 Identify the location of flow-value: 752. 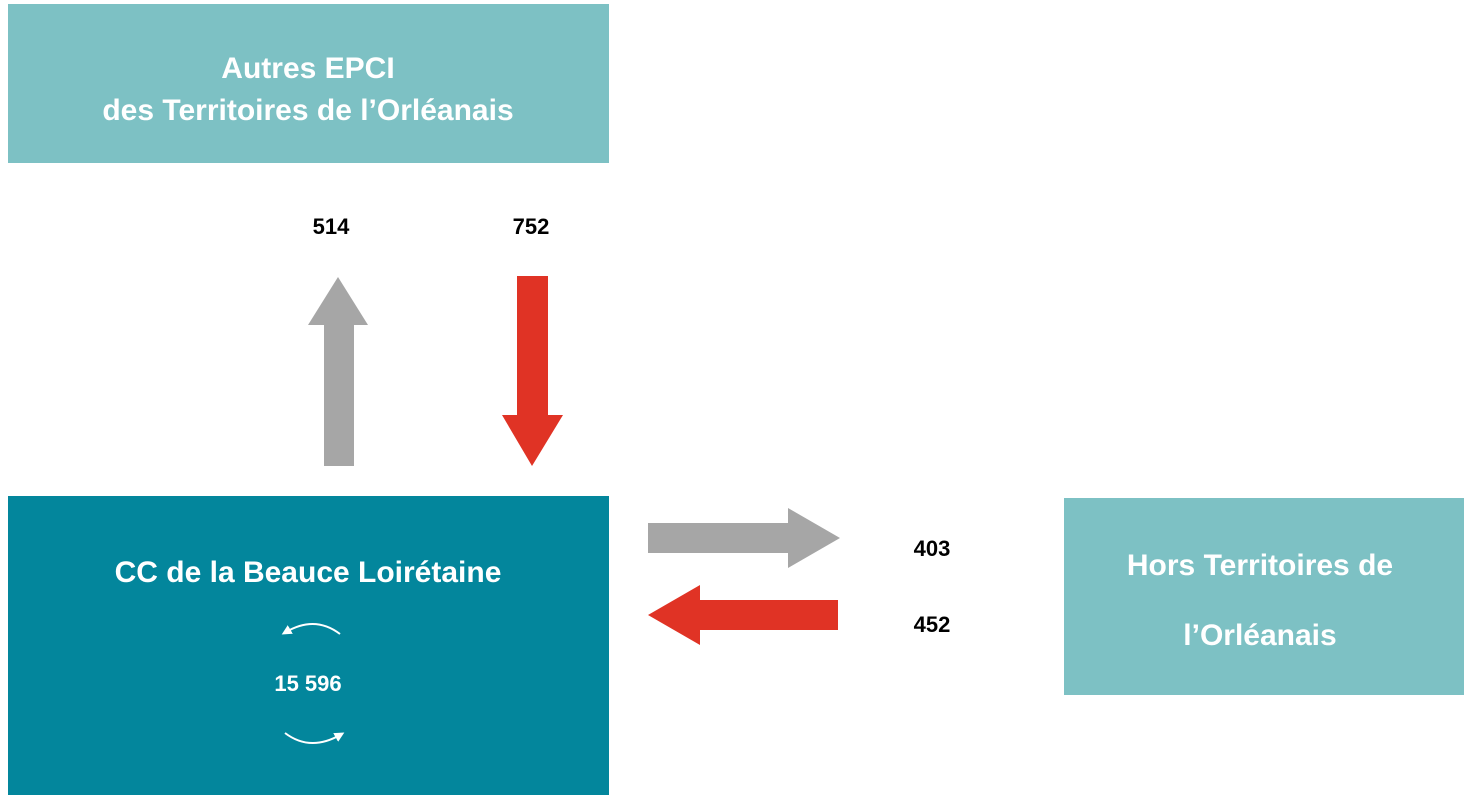
(531, 226).